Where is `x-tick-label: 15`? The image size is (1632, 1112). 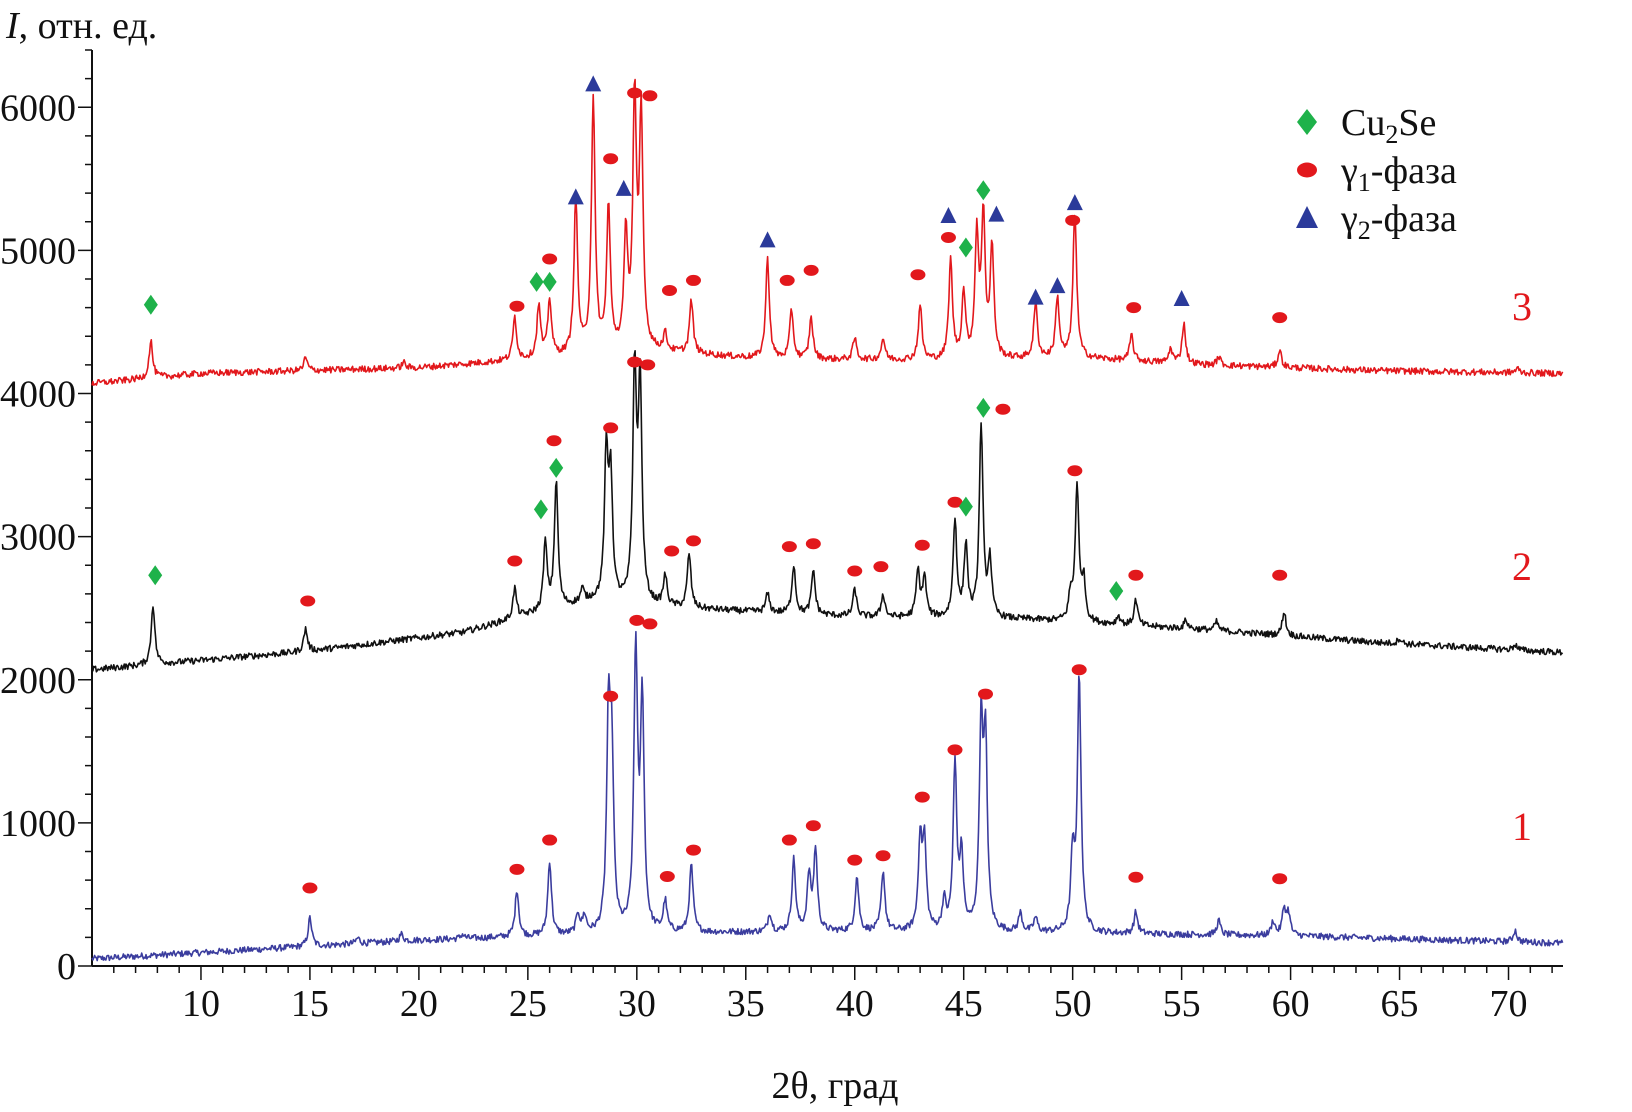
x-tick-label: 15 is located at coordinates (310, 1004).